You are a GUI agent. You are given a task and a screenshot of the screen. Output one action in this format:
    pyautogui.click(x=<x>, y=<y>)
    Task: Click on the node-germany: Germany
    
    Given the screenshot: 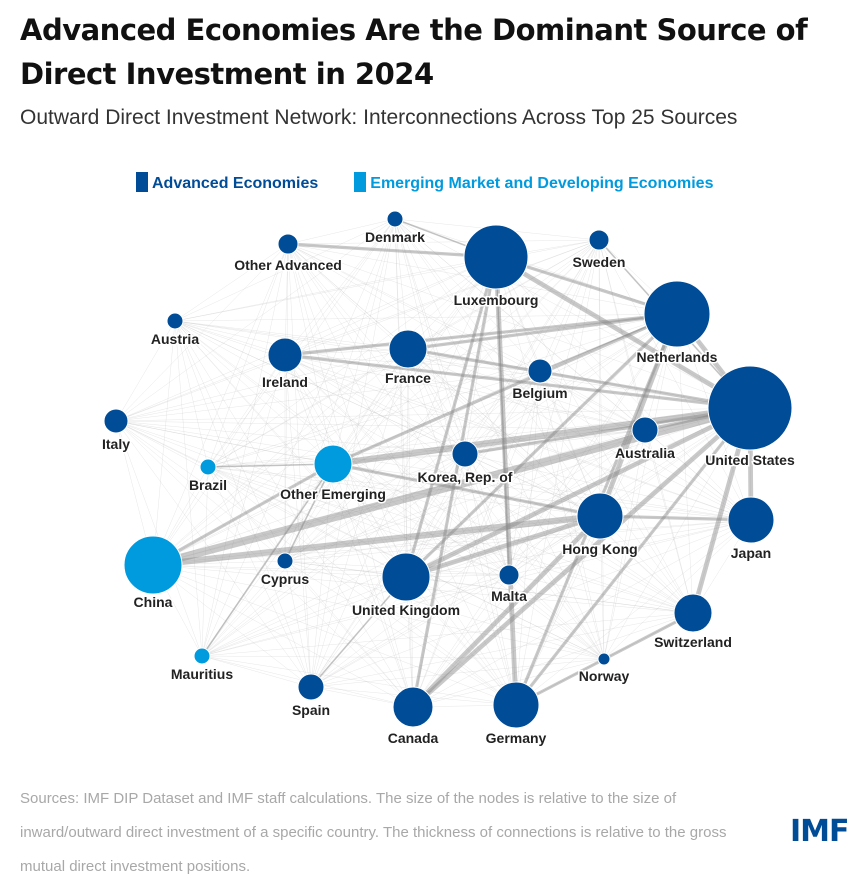 What is the action you would take?
    pyautogui.click(x=516, y=714)
    